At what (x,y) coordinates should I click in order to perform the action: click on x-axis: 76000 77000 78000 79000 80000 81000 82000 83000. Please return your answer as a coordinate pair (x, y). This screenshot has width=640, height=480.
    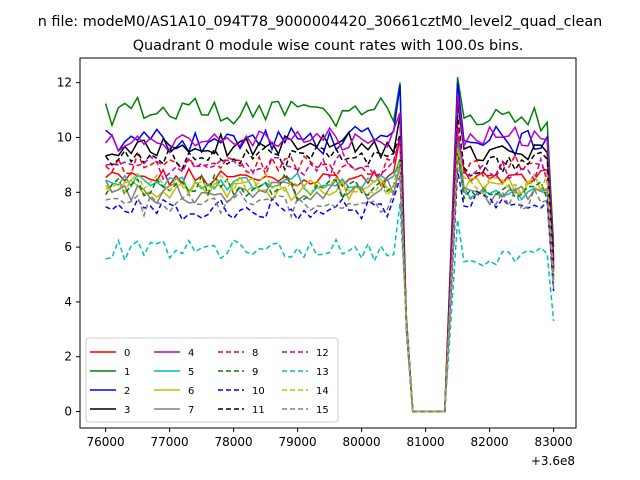
    Looking at the image, I should click on (330, 438).